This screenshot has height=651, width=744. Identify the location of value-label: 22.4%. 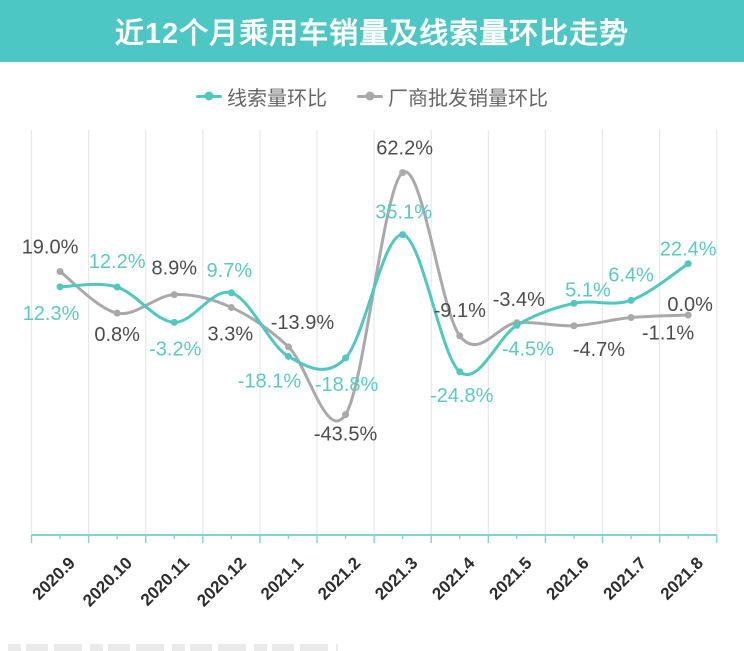
(688, 250).